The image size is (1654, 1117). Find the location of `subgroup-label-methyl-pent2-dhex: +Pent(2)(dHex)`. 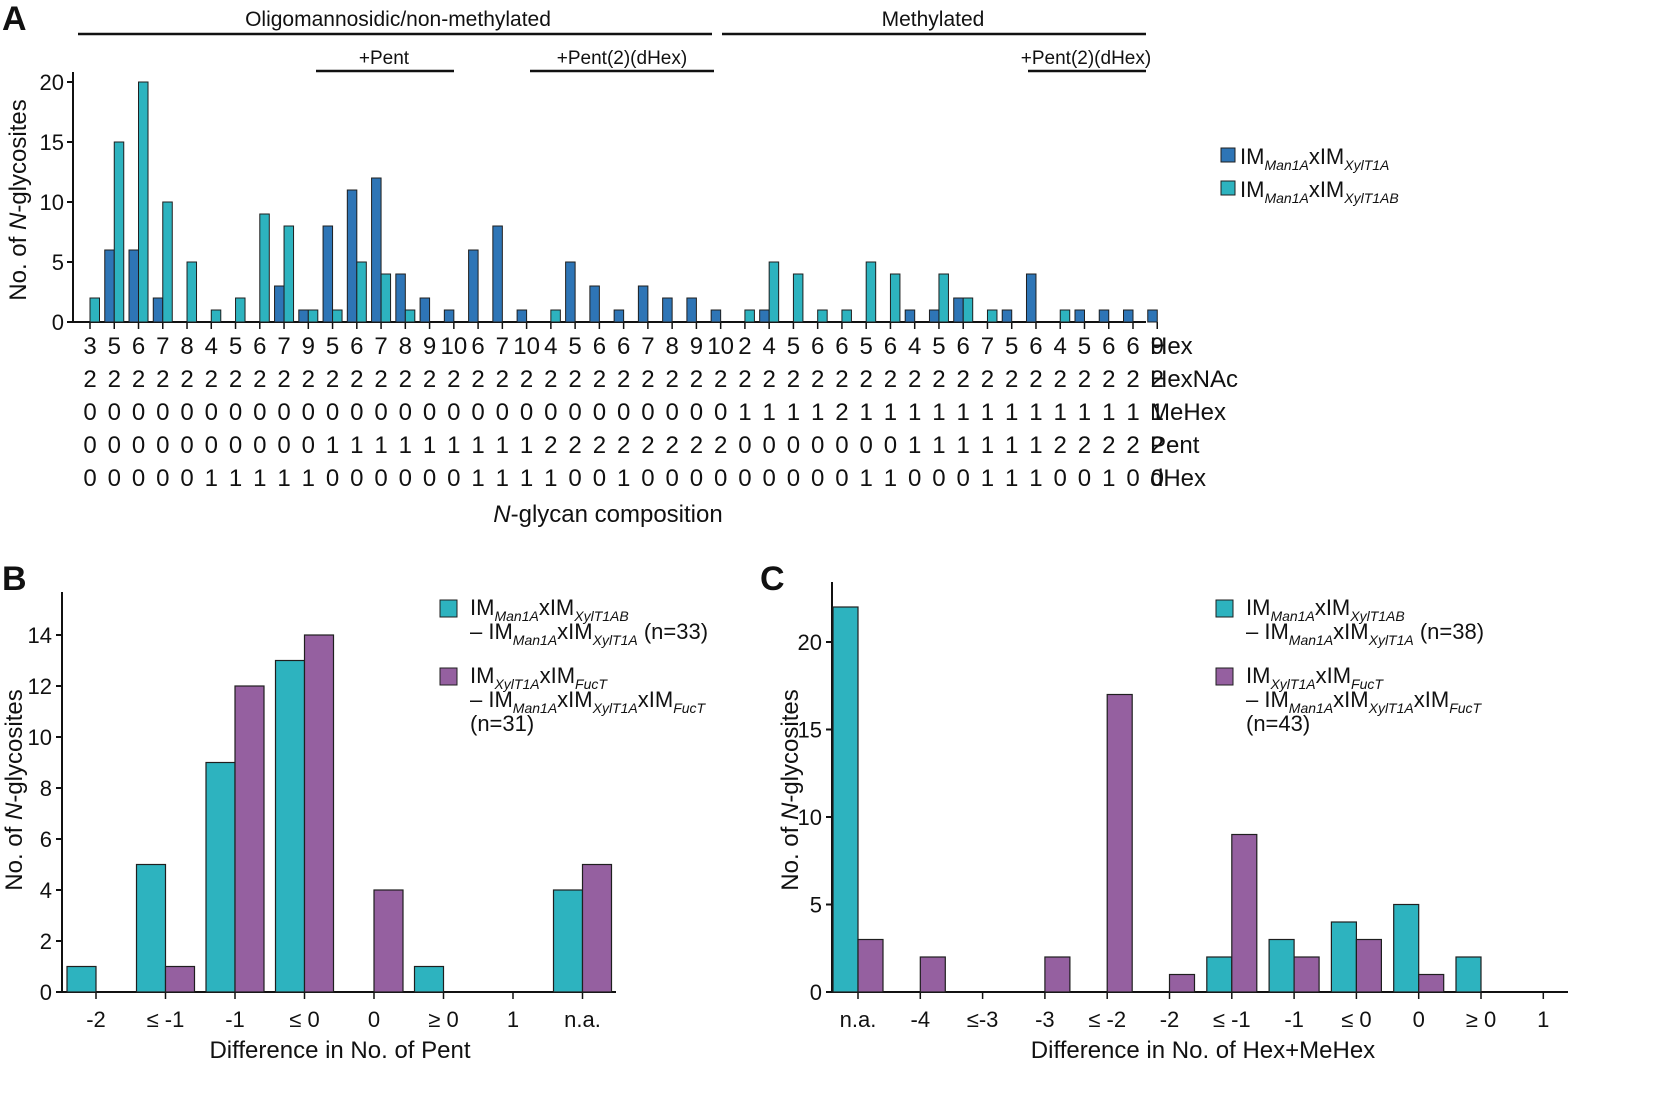

subgroup-label-methyl-pent2-dhex: +Pent(2)(dHex) is located at coordinates (1086, 58).